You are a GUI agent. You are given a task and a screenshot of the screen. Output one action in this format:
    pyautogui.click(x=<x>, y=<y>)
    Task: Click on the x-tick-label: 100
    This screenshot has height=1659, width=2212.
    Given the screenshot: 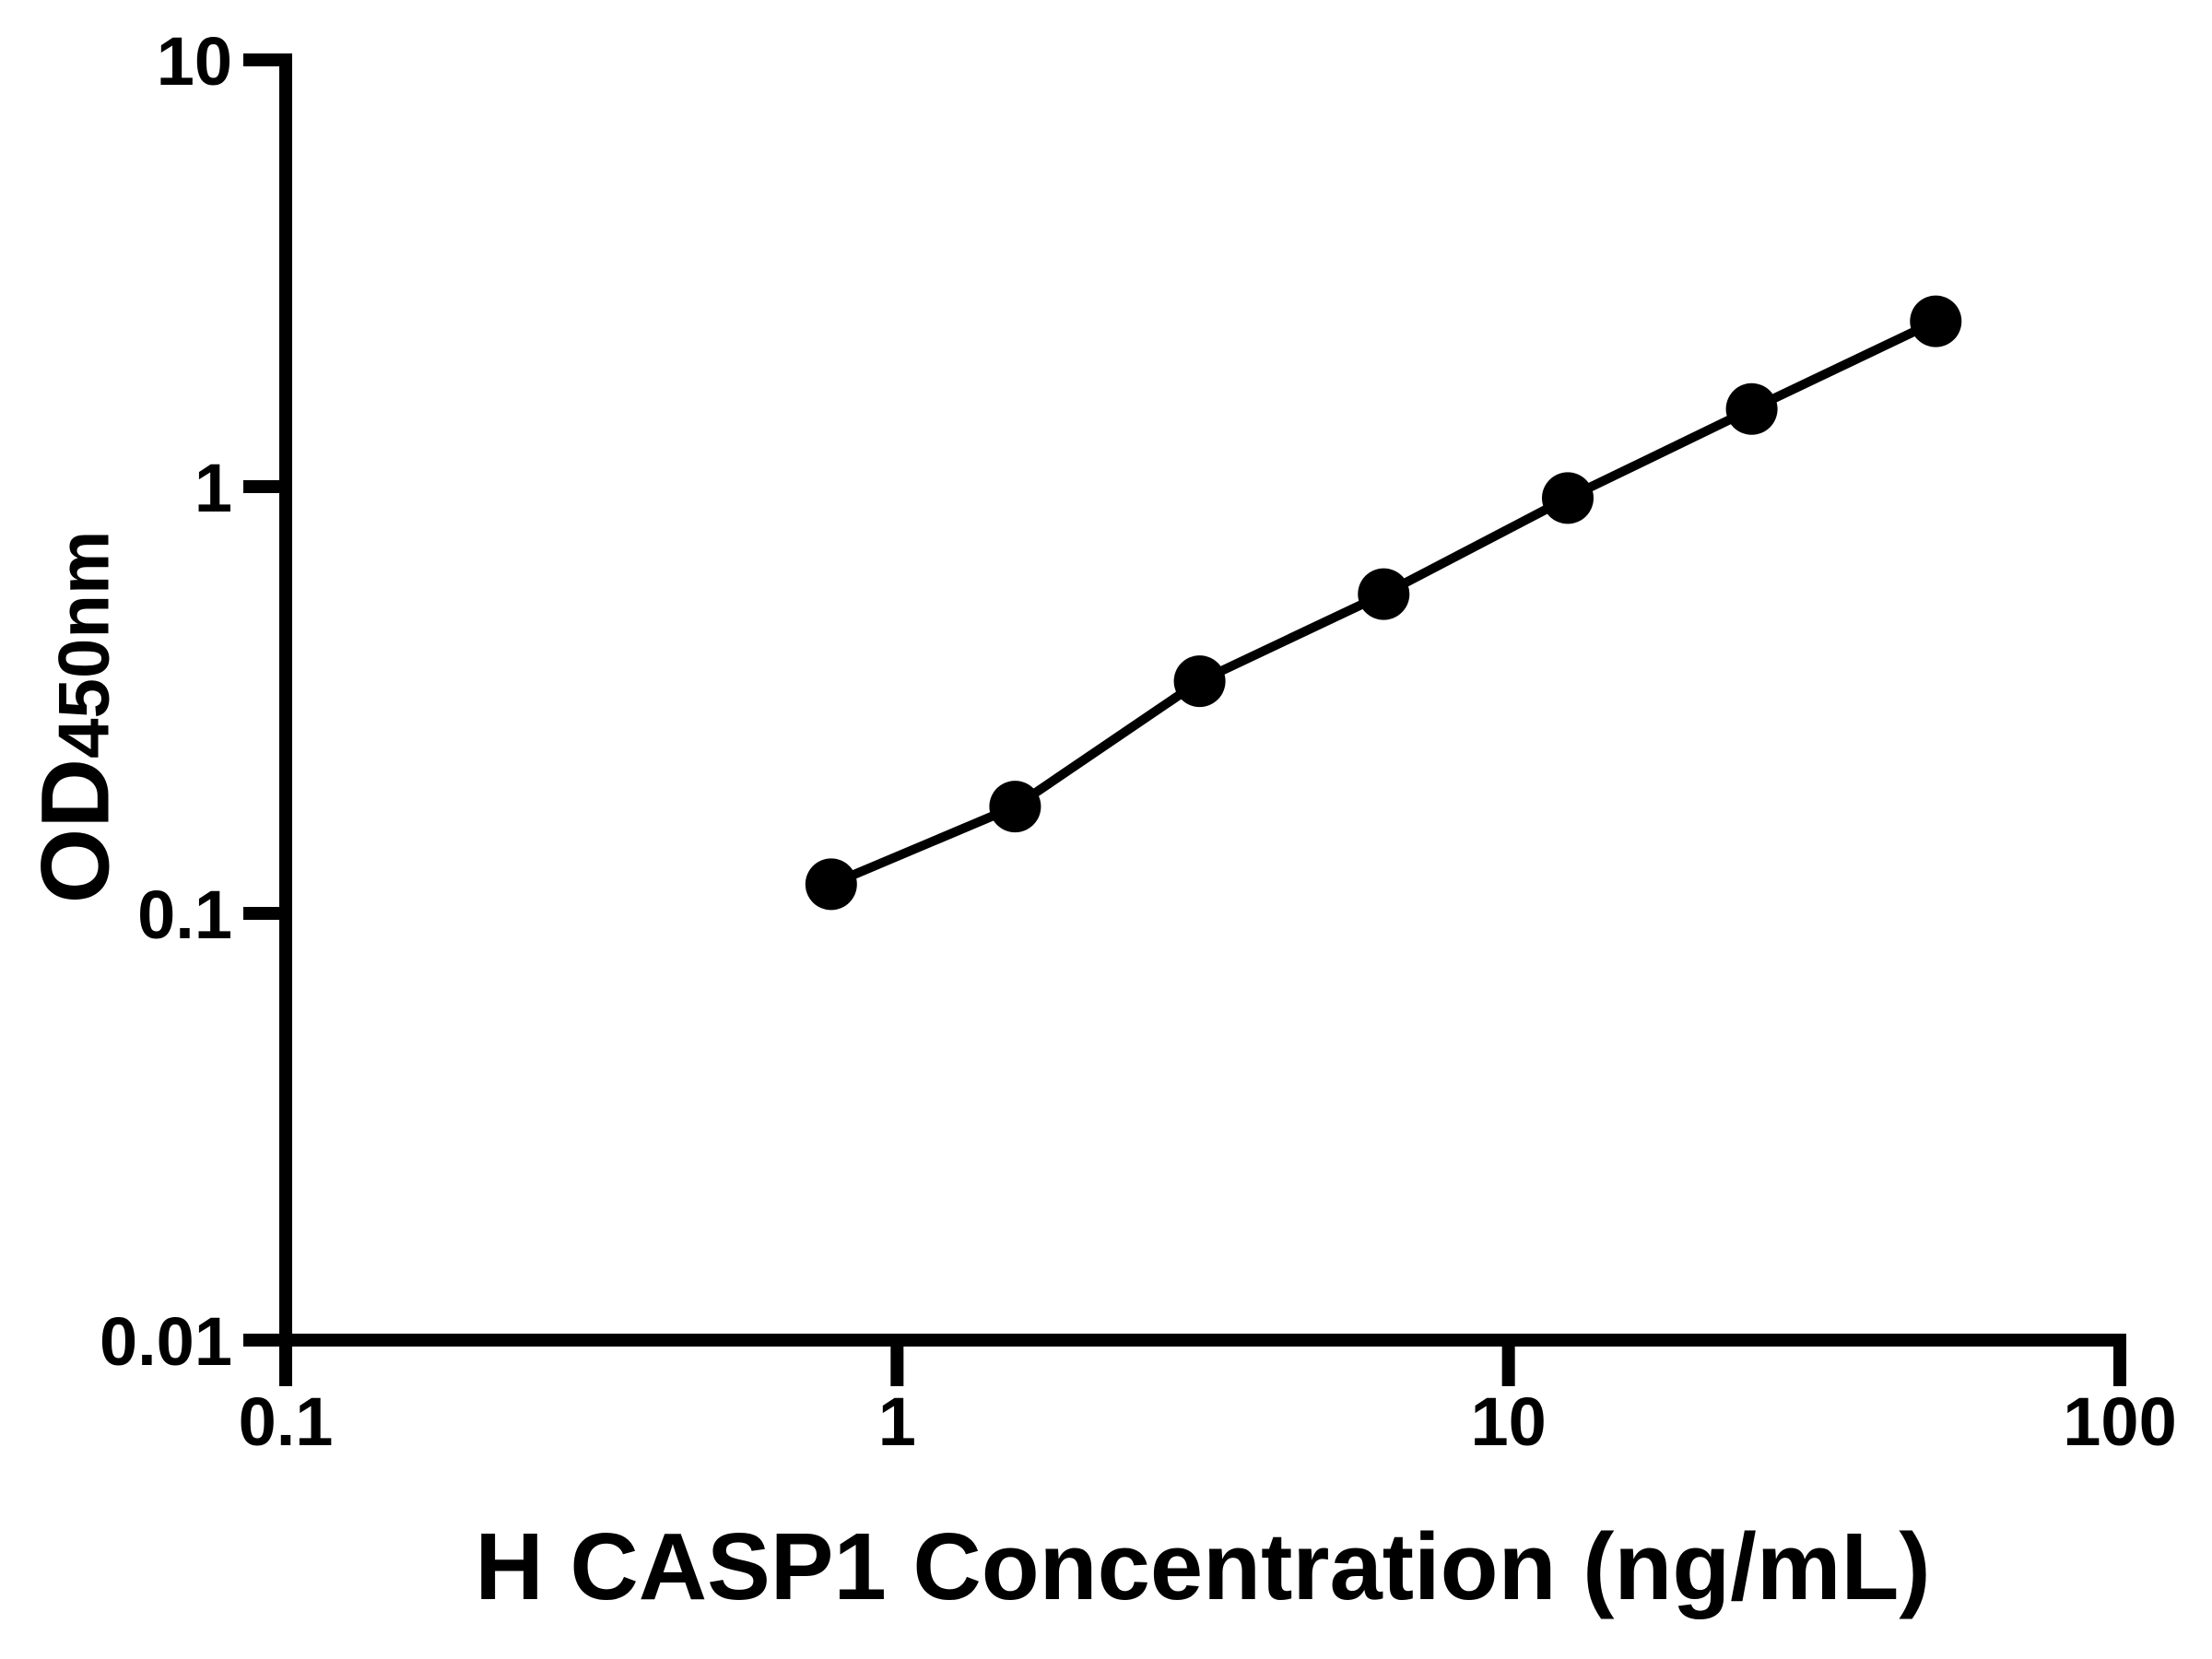 What is the action you would take?
    pyautogui.click(x=2119, y=1421)
    